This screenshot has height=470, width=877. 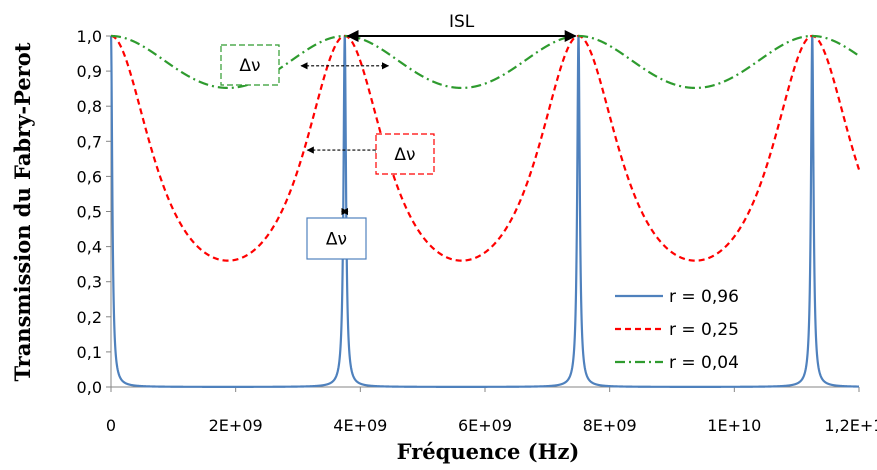 I want to click on y-tick-label: 0,6, so click(x=89, y=176).